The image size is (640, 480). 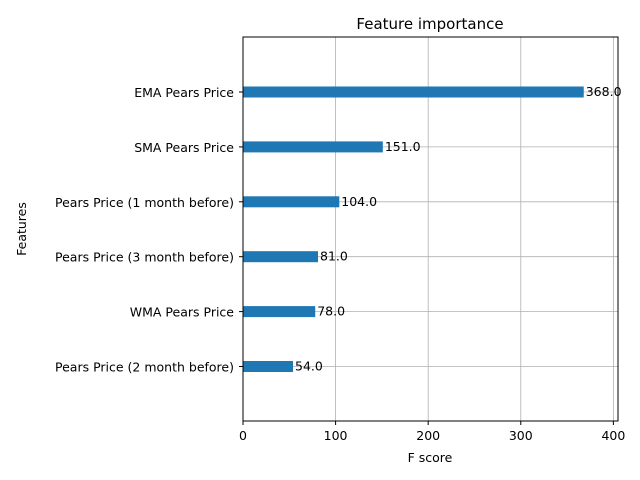 I want to click on y-tick-label-5: Pears Price (2 month before), so click(x=144, y=367).